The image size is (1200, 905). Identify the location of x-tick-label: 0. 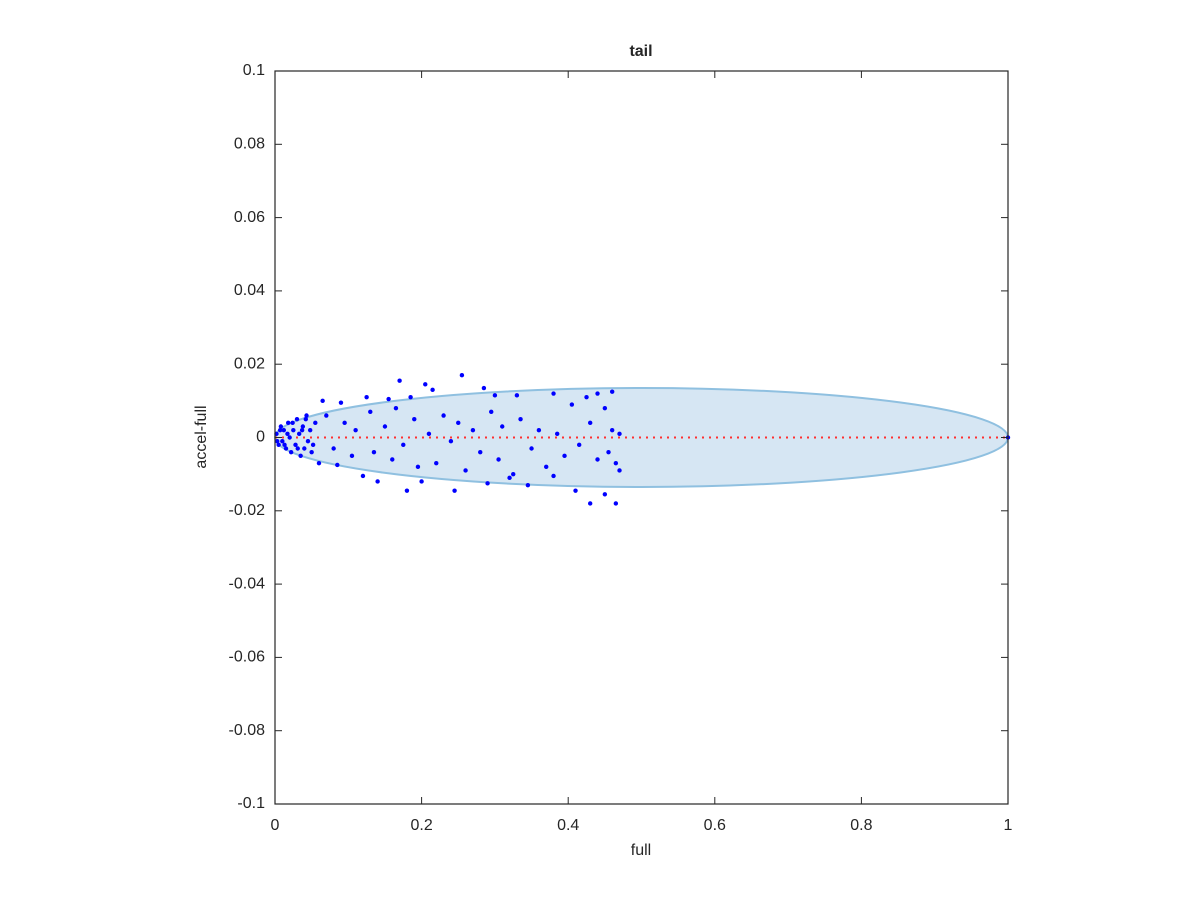
(275, 825).